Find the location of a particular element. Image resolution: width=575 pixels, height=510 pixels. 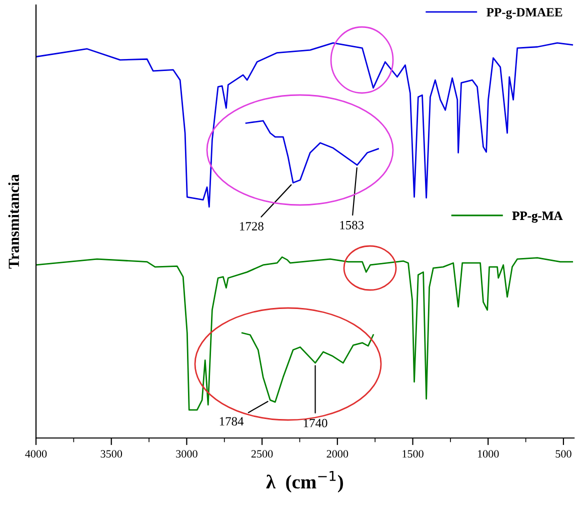

x-tick-label: 2000 is located at coordinates (337, 454).